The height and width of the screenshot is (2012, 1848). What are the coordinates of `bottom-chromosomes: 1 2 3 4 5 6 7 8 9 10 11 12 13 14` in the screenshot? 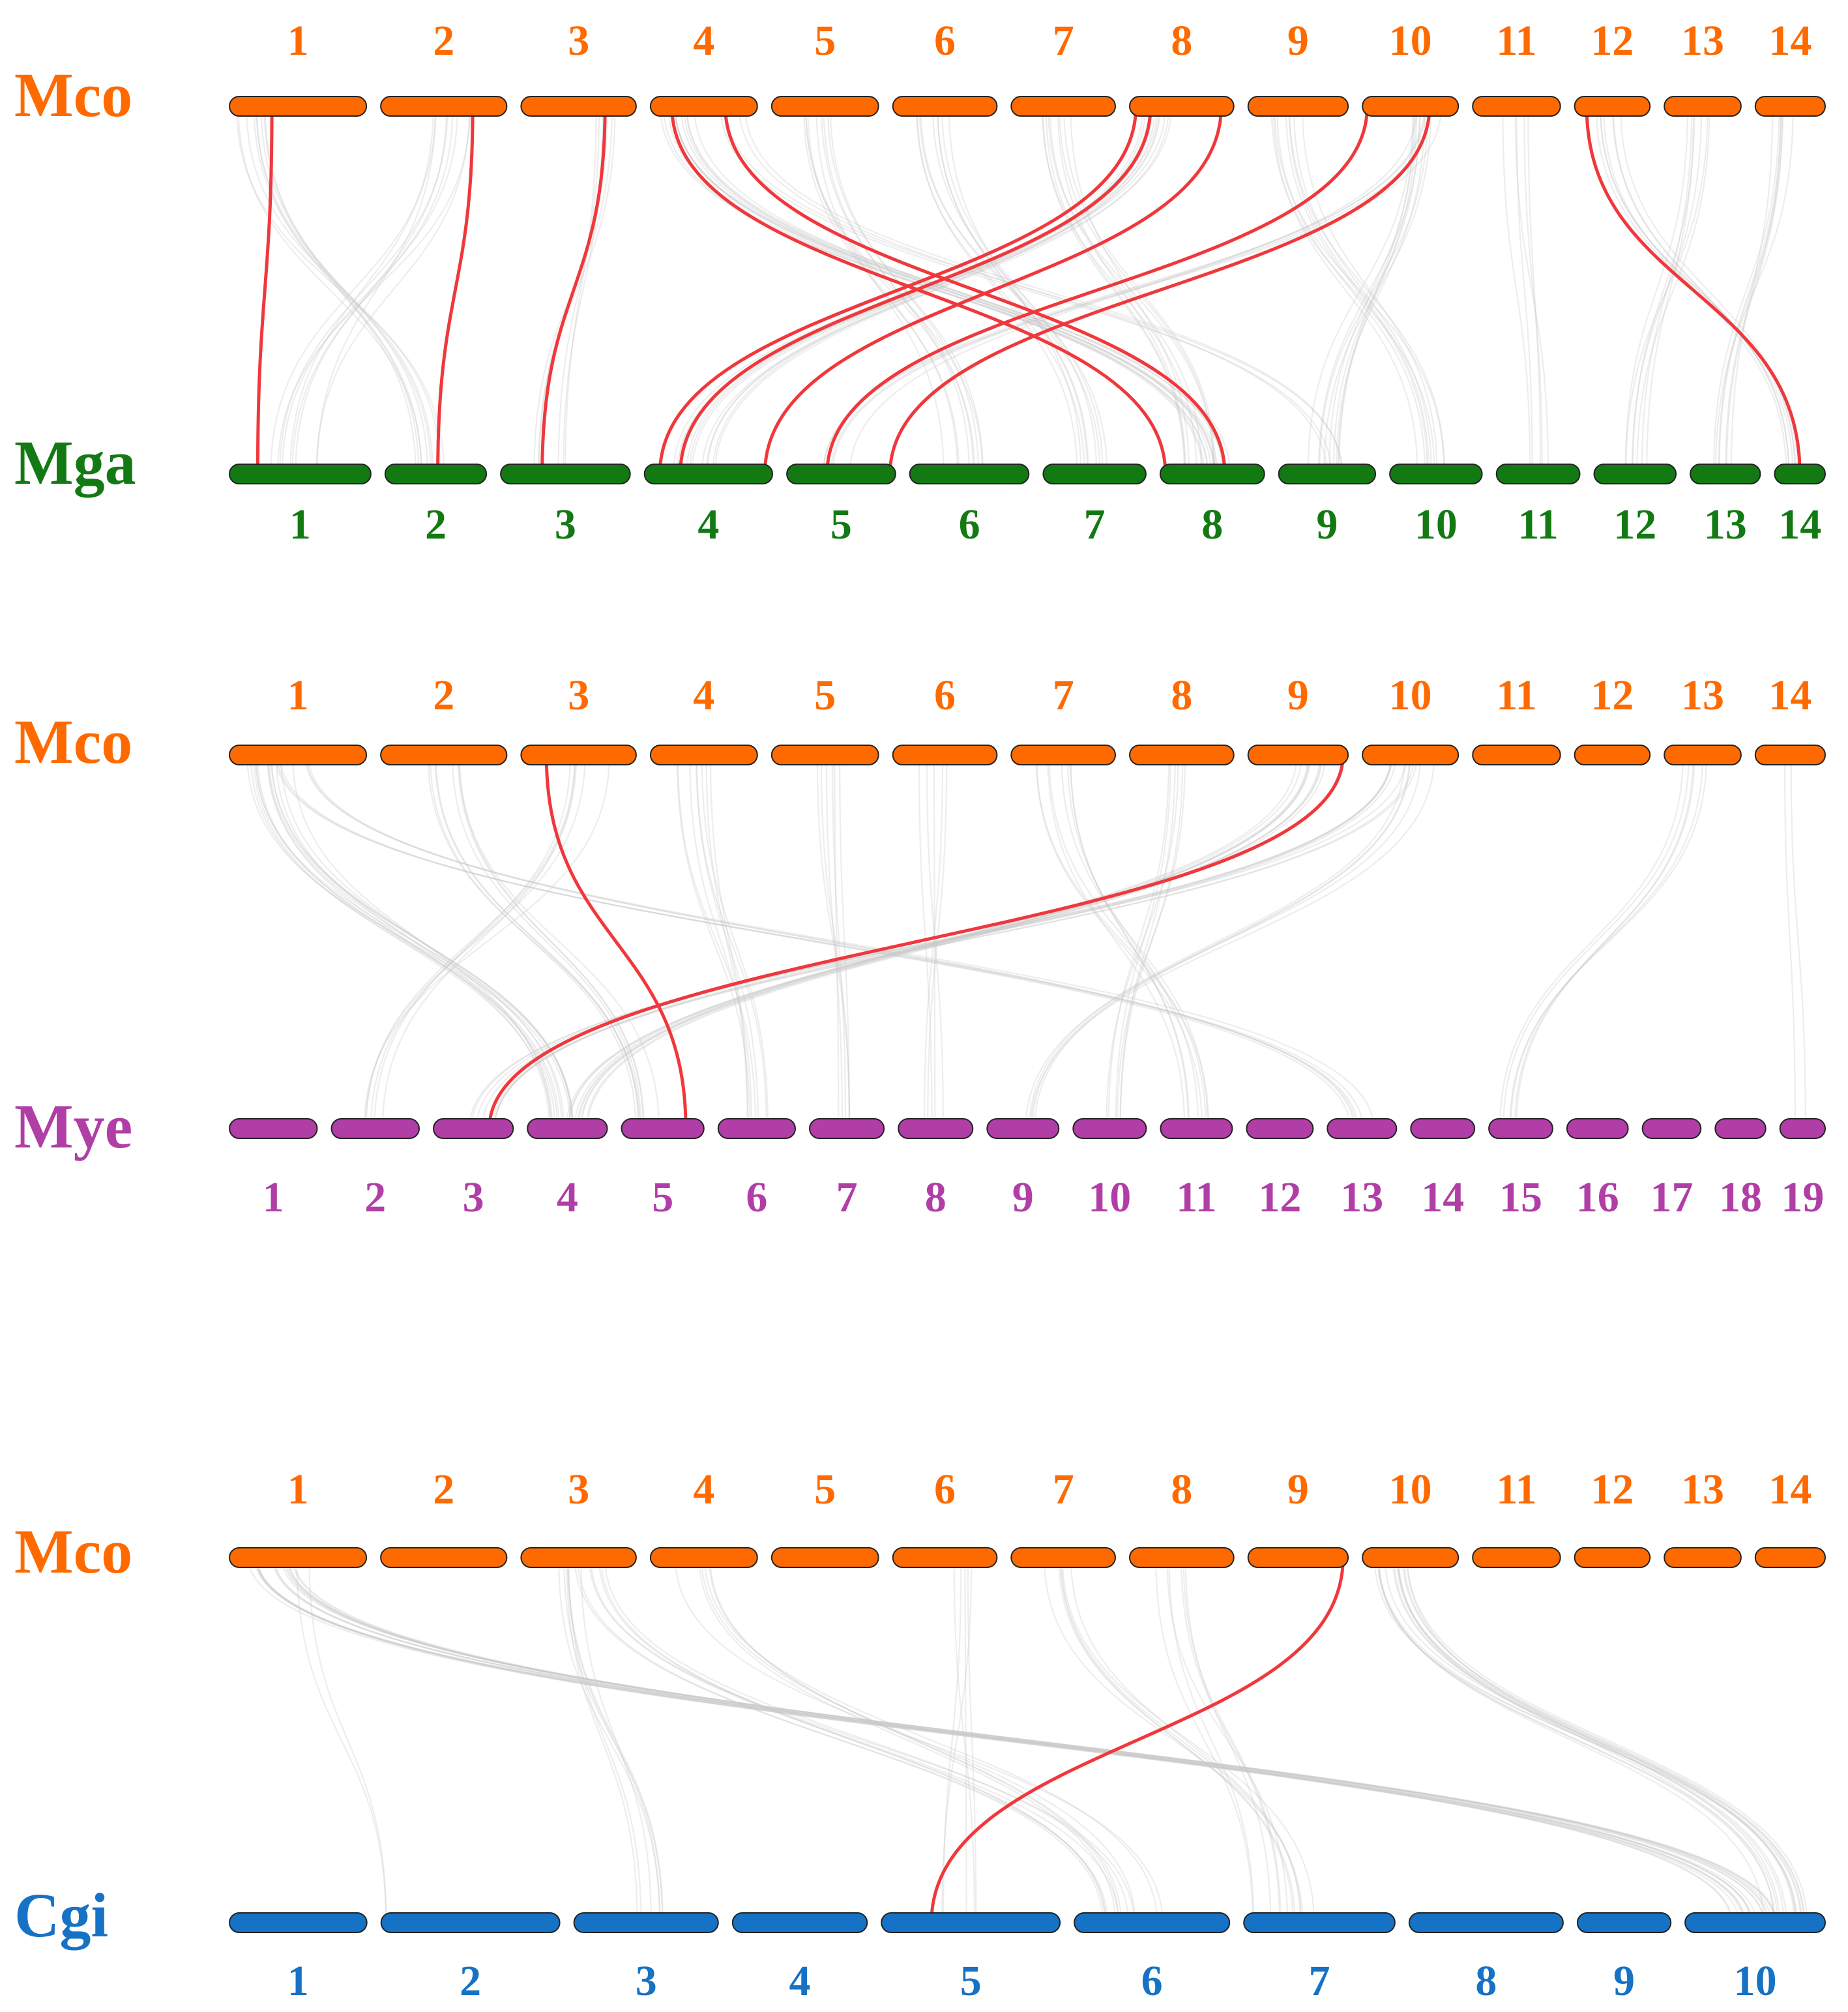 It's located at (1028, 506).